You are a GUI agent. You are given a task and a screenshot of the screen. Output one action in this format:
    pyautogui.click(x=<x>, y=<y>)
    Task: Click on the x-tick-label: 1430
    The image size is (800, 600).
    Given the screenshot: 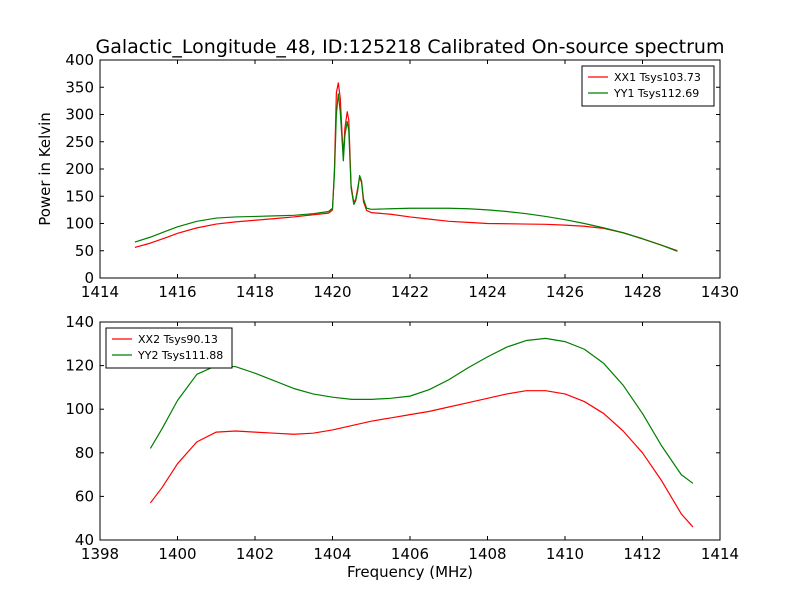 What is the action you would take?
    pyautogui.click(x=720, y=292)
    